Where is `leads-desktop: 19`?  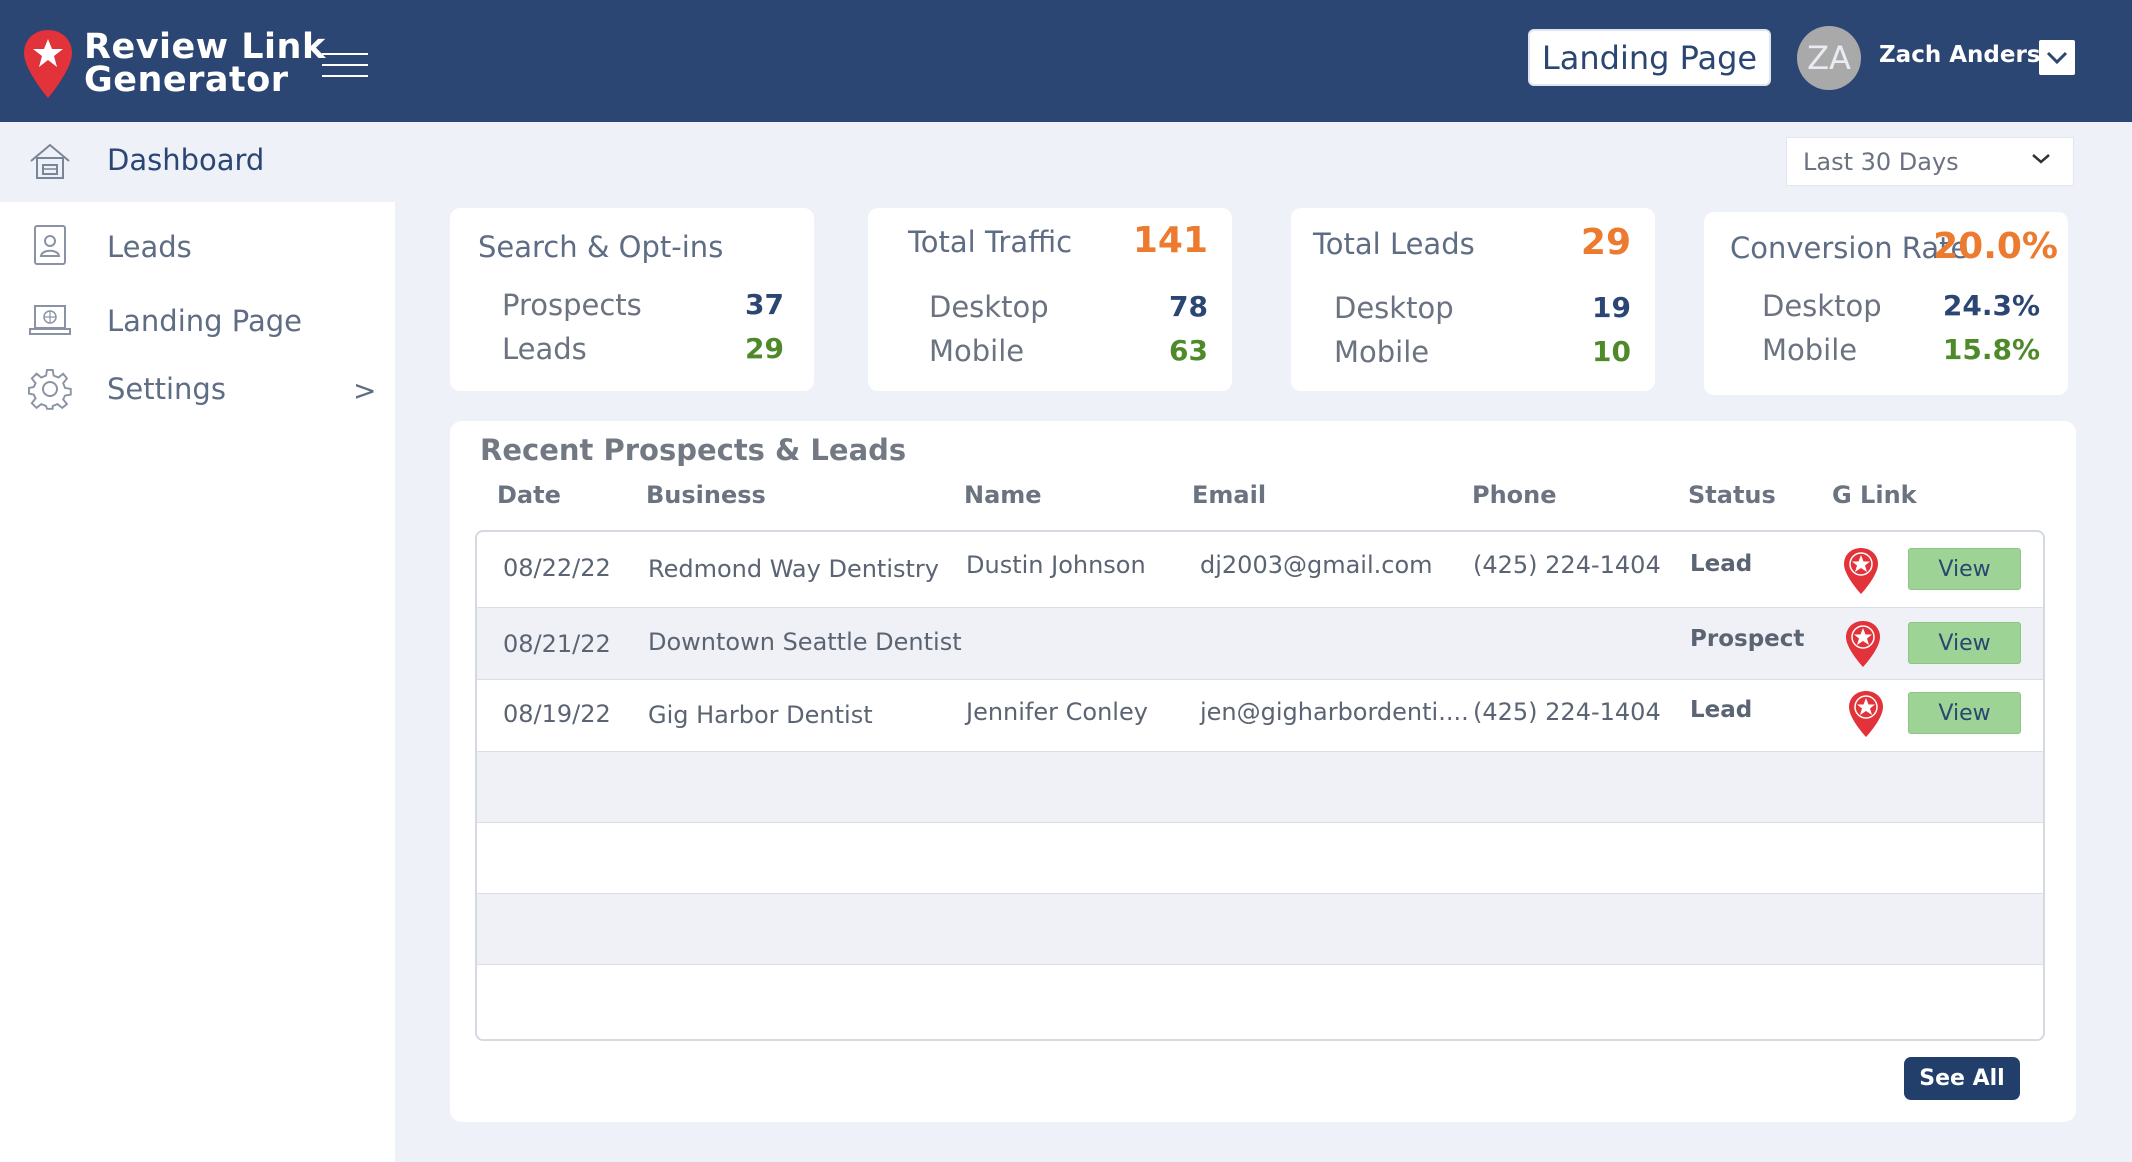 leads-desktop: 19 is located at coordinates (1611, 307).